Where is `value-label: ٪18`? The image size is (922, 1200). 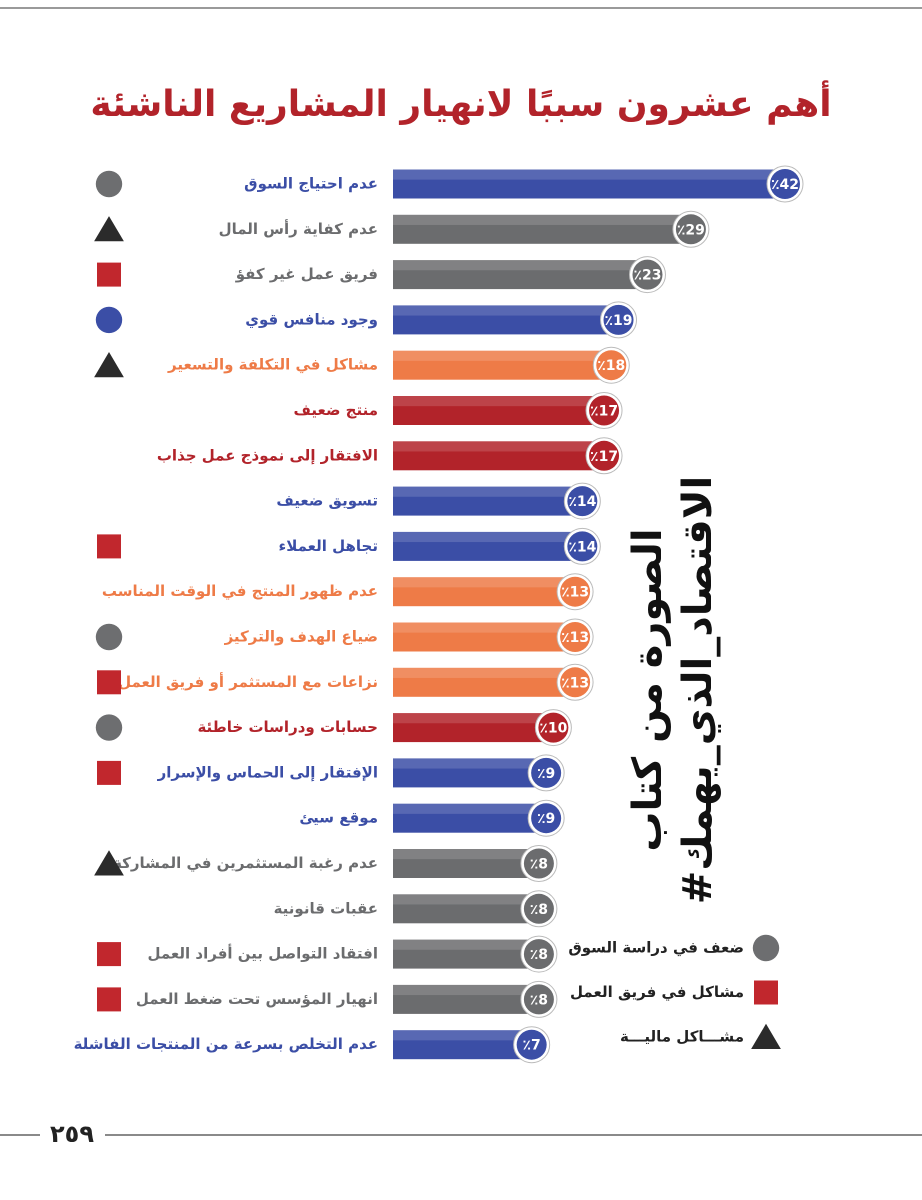
value-label: ٪18 is located at coordinates (611, 366).